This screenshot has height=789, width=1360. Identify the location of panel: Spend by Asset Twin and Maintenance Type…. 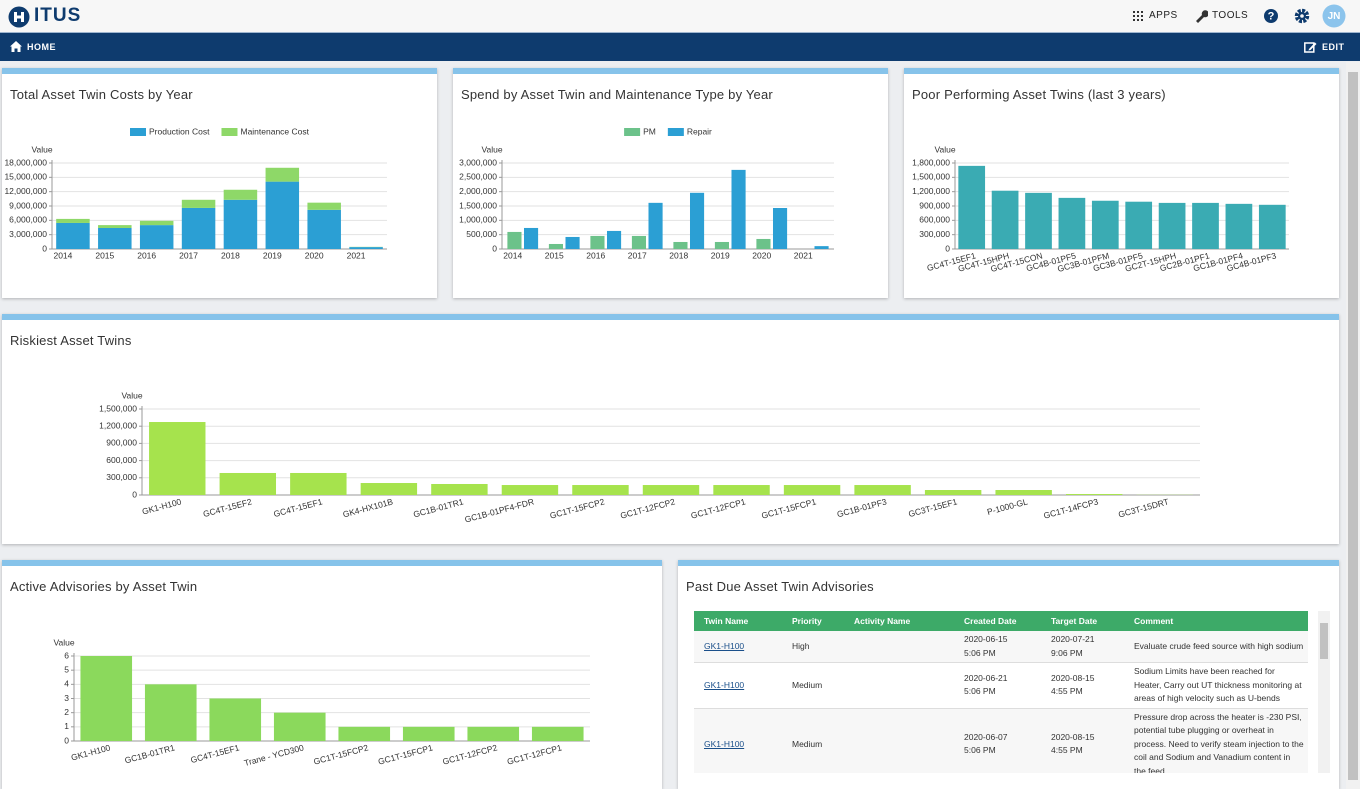
(670, 183).